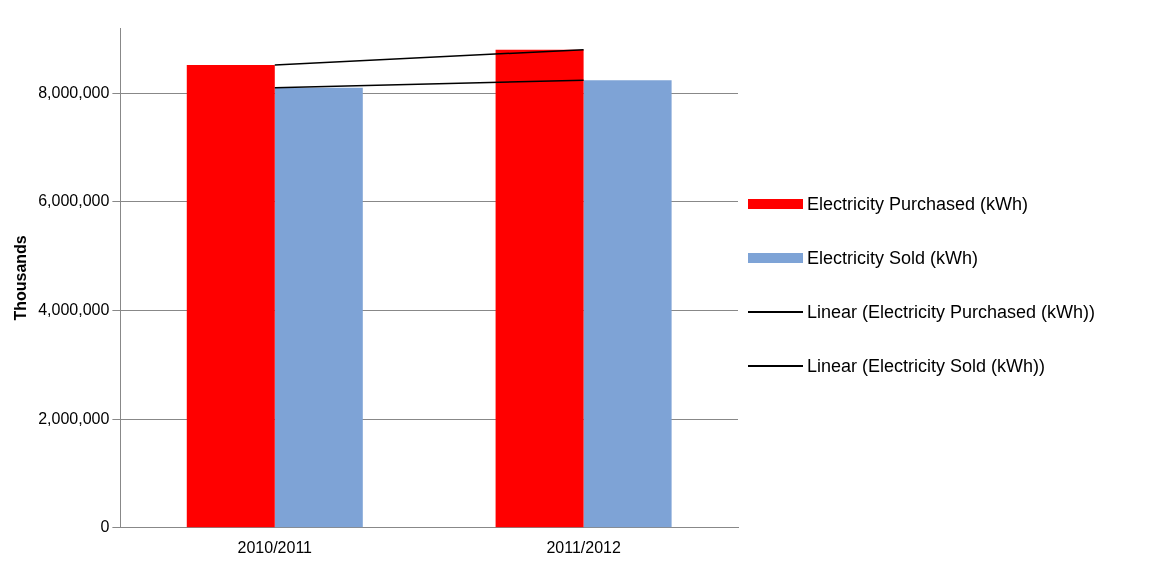 Image resolution: width=1153 pixels, height=569 pixels. What do you see at coordinates (74, 418) in the screenshot?
I see `y-tick-label: 2,000,000` at bounding box center [74, 418].